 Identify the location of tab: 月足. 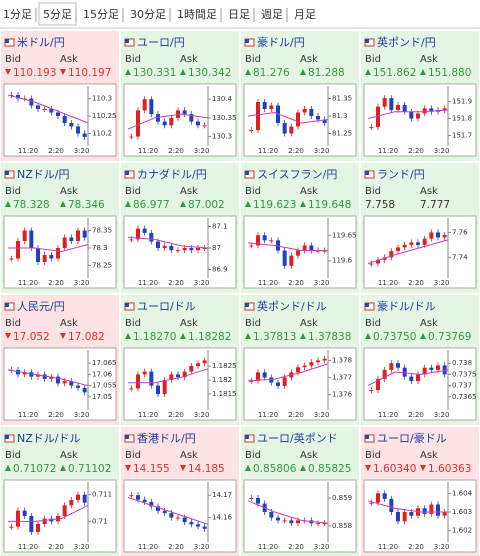
(305, 14).